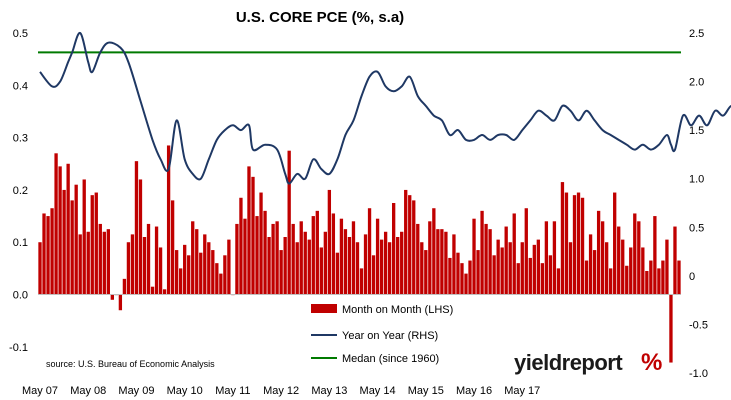 The width and height of the screenshot is (731, 400). I want to click on x-tick-label: May 16, so click(474, 391).